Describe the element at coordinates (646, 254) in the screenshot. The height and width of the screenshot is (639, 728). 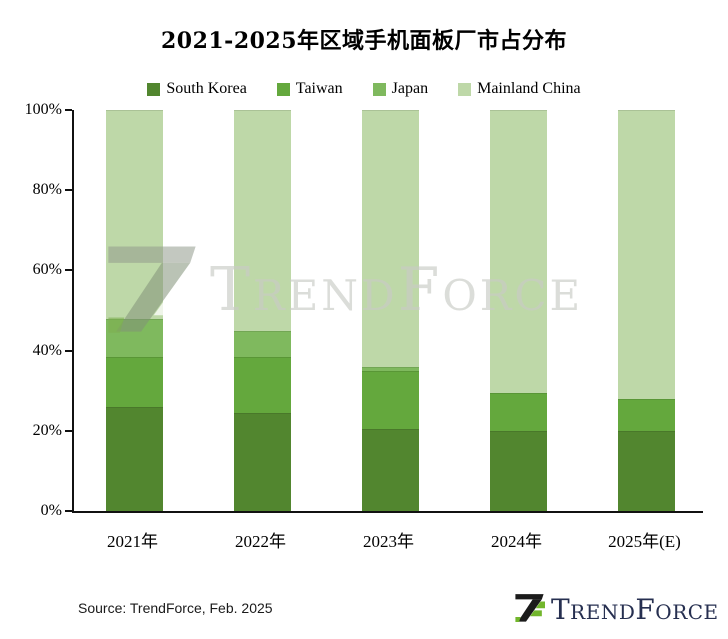
I see `segment-mainland-china-2025-e` at that location.